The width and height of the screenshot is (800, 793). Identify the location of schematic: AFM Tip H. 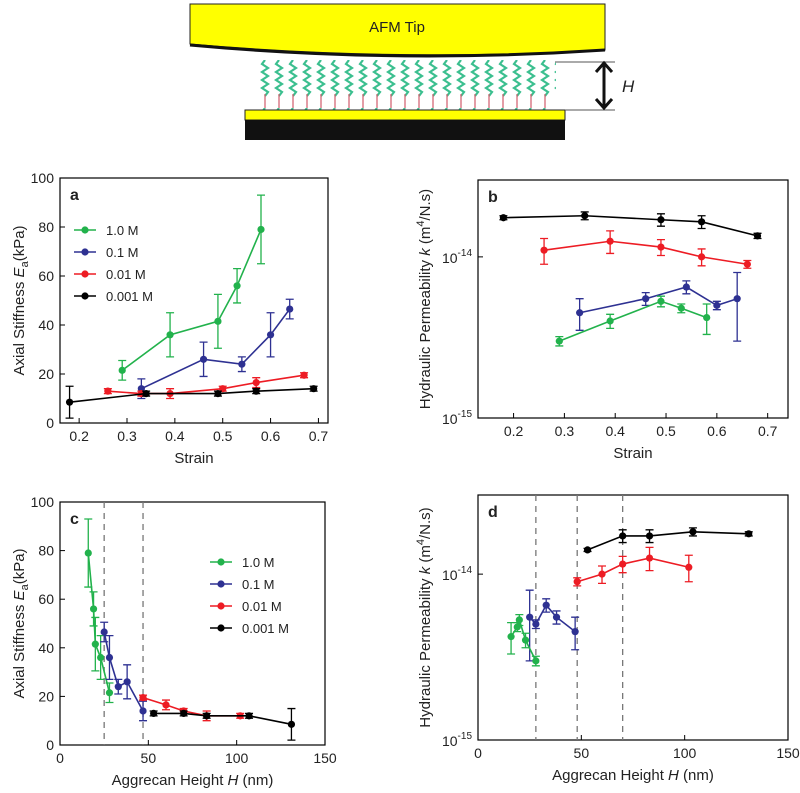
(412, 71).